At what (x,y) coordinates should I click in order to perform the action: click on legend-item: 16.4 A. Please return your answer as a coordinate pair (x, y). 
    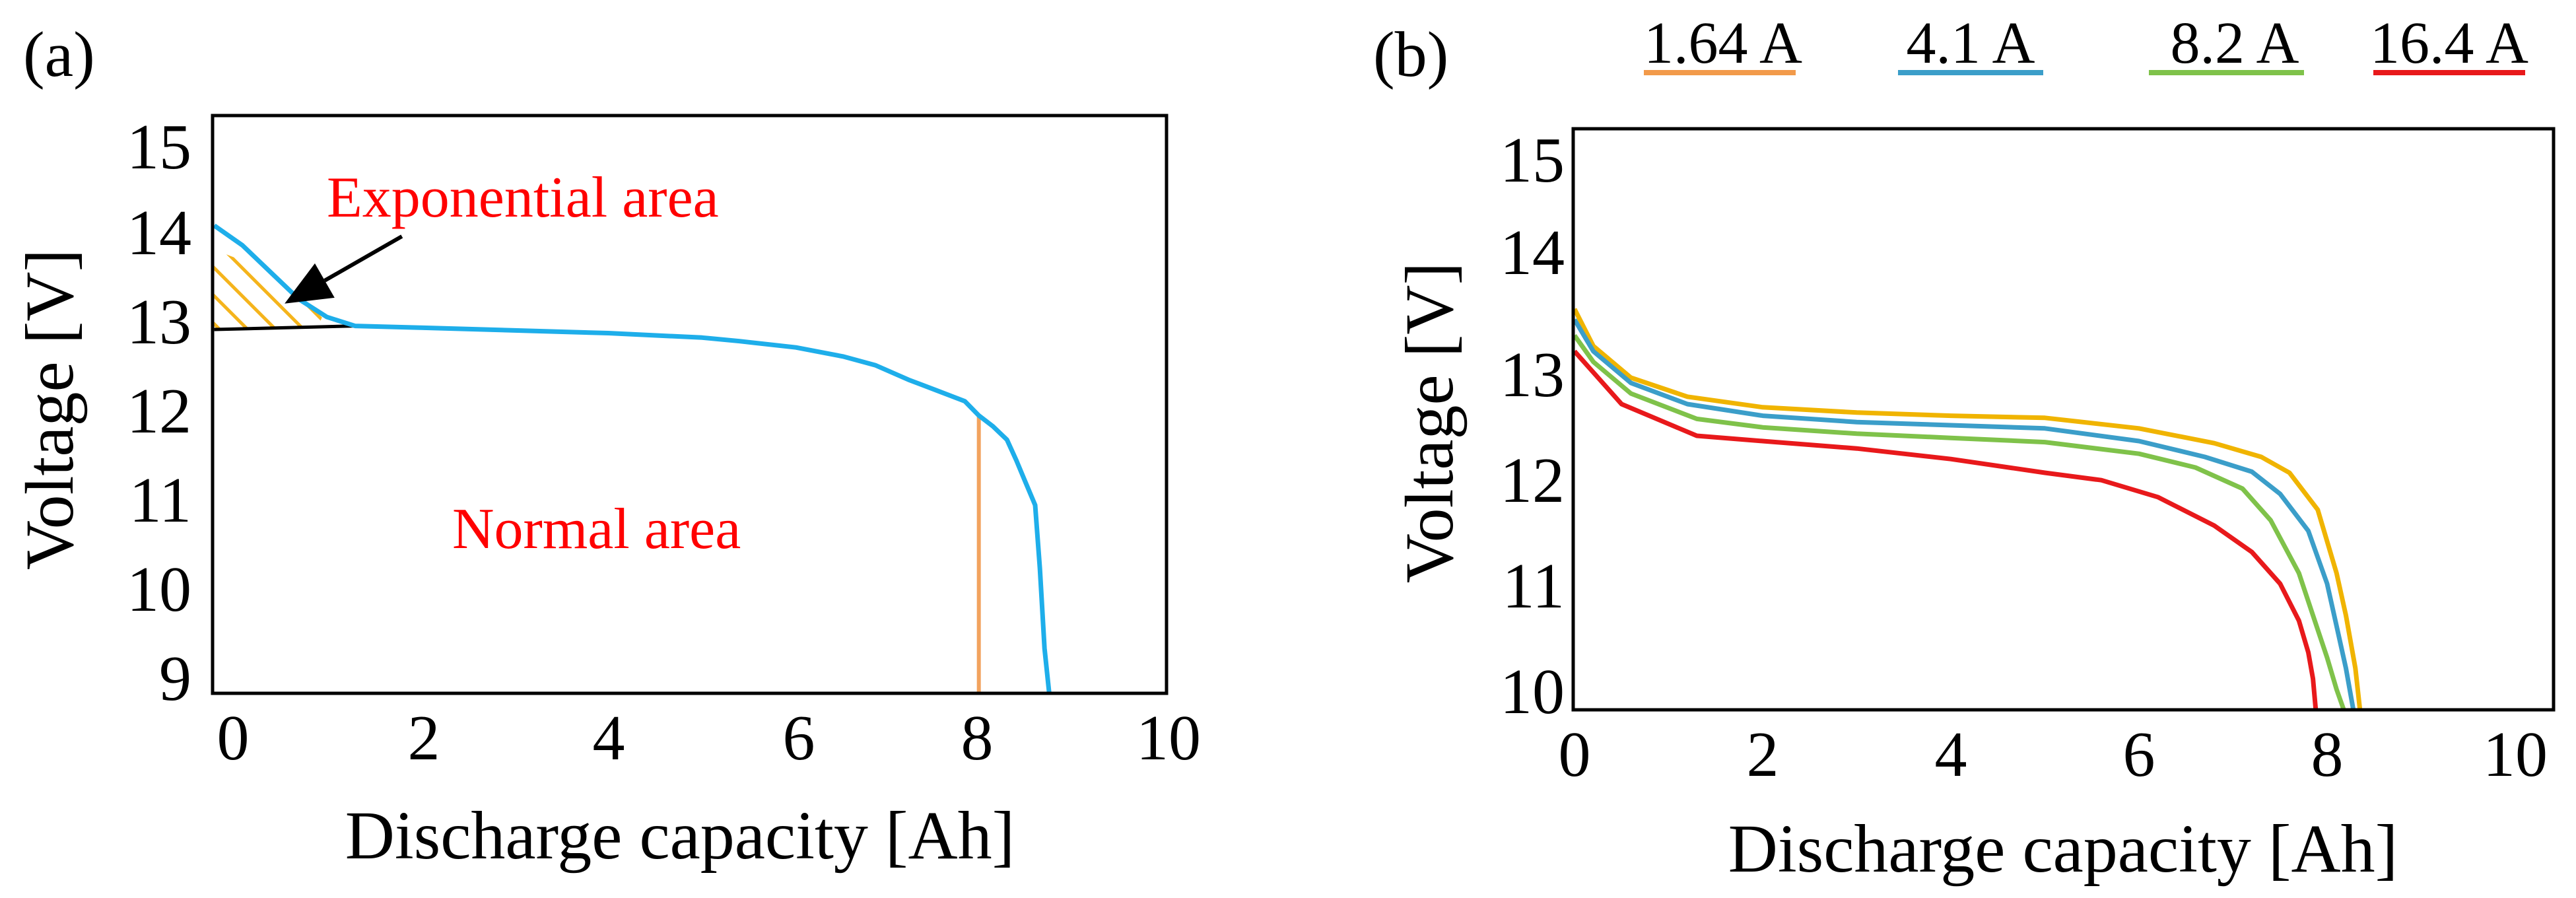
    Looking at the image, I should click on (2449, 43).